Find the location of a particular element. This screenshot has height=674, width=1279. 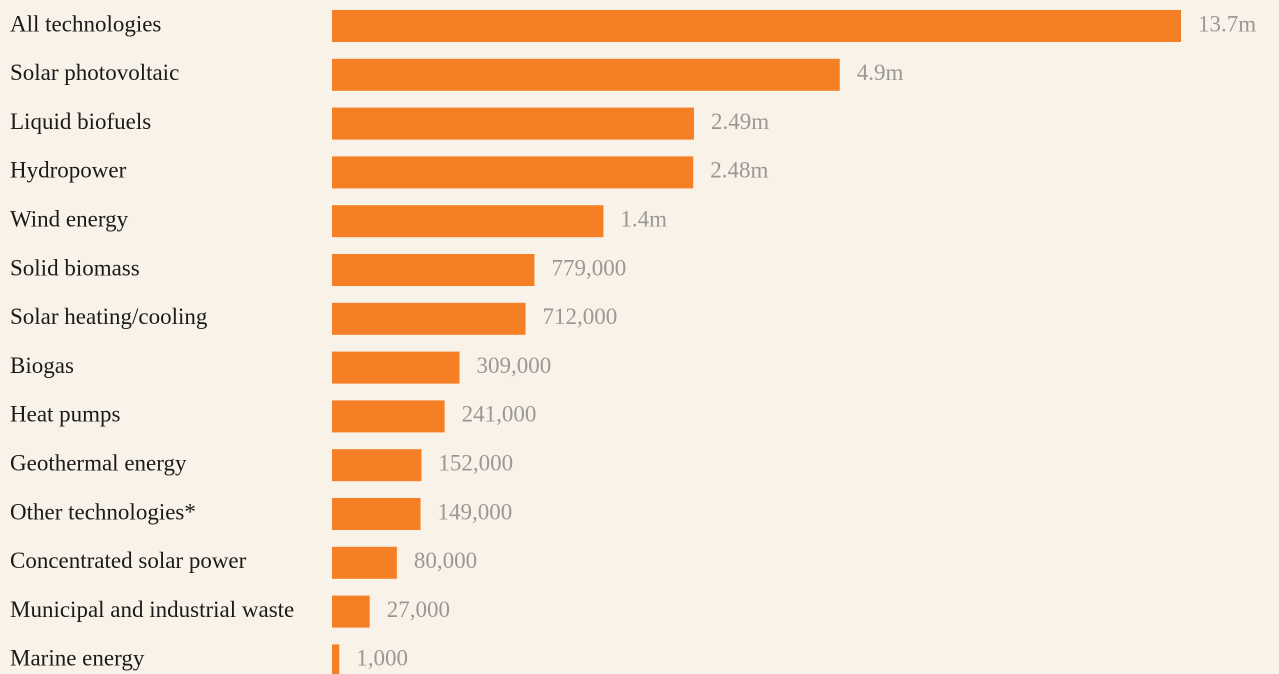

value-label: 27,000 is located at coordinates (418, 609).